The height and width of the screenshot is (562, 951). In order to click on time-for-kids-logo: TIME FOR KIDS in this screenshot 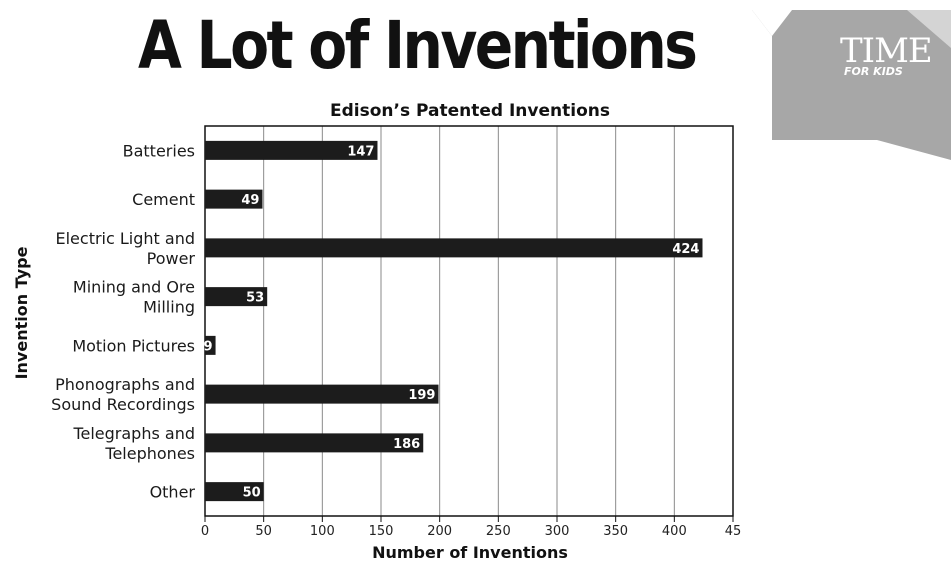, I will do `click(851, 85)`.